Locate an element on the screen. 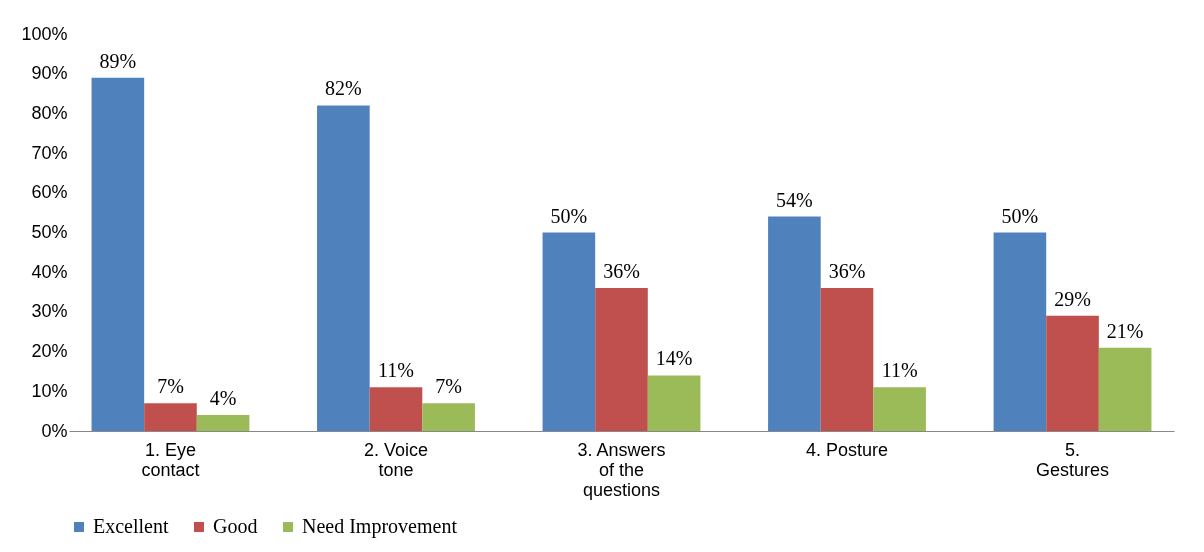  y-tick-label: 90% is located at coordinates (49, 73).